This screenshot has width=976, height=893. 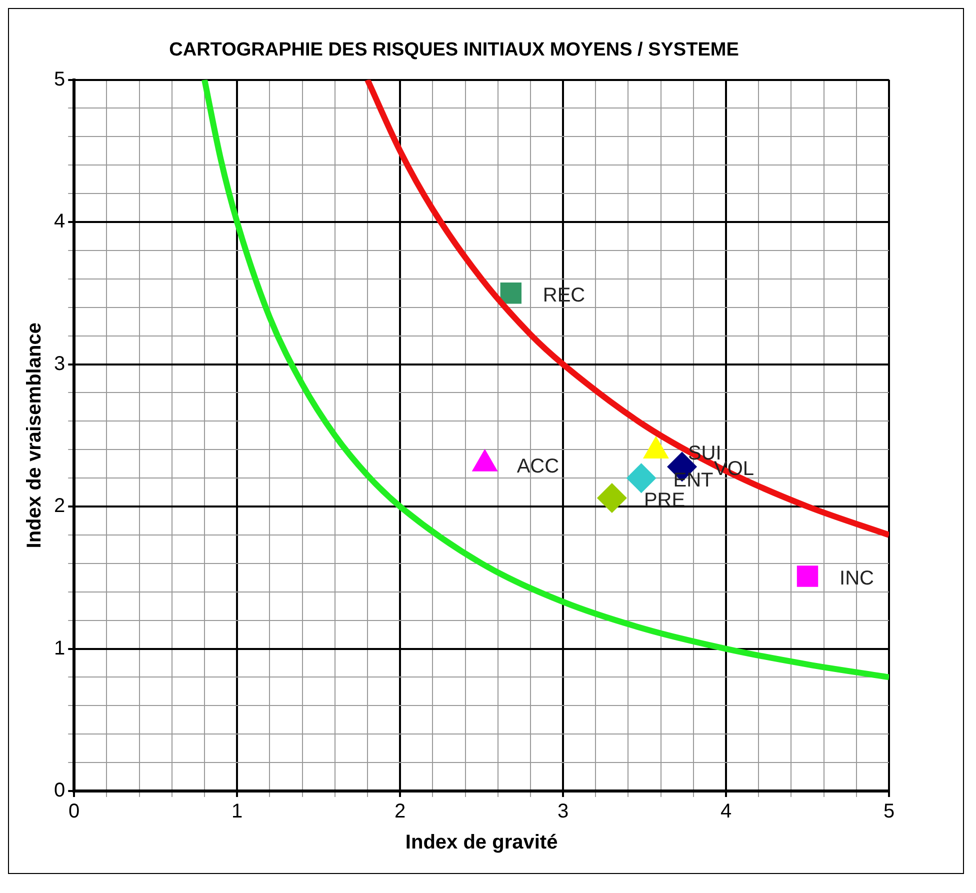 What do you see at coordinates (454, 50) in the screenshot?
I see `chart-title: CARTOGRAPHIE DES RISQUES INITIAUX MOYENS / SYSTEME` at bounding box center [454, 50].